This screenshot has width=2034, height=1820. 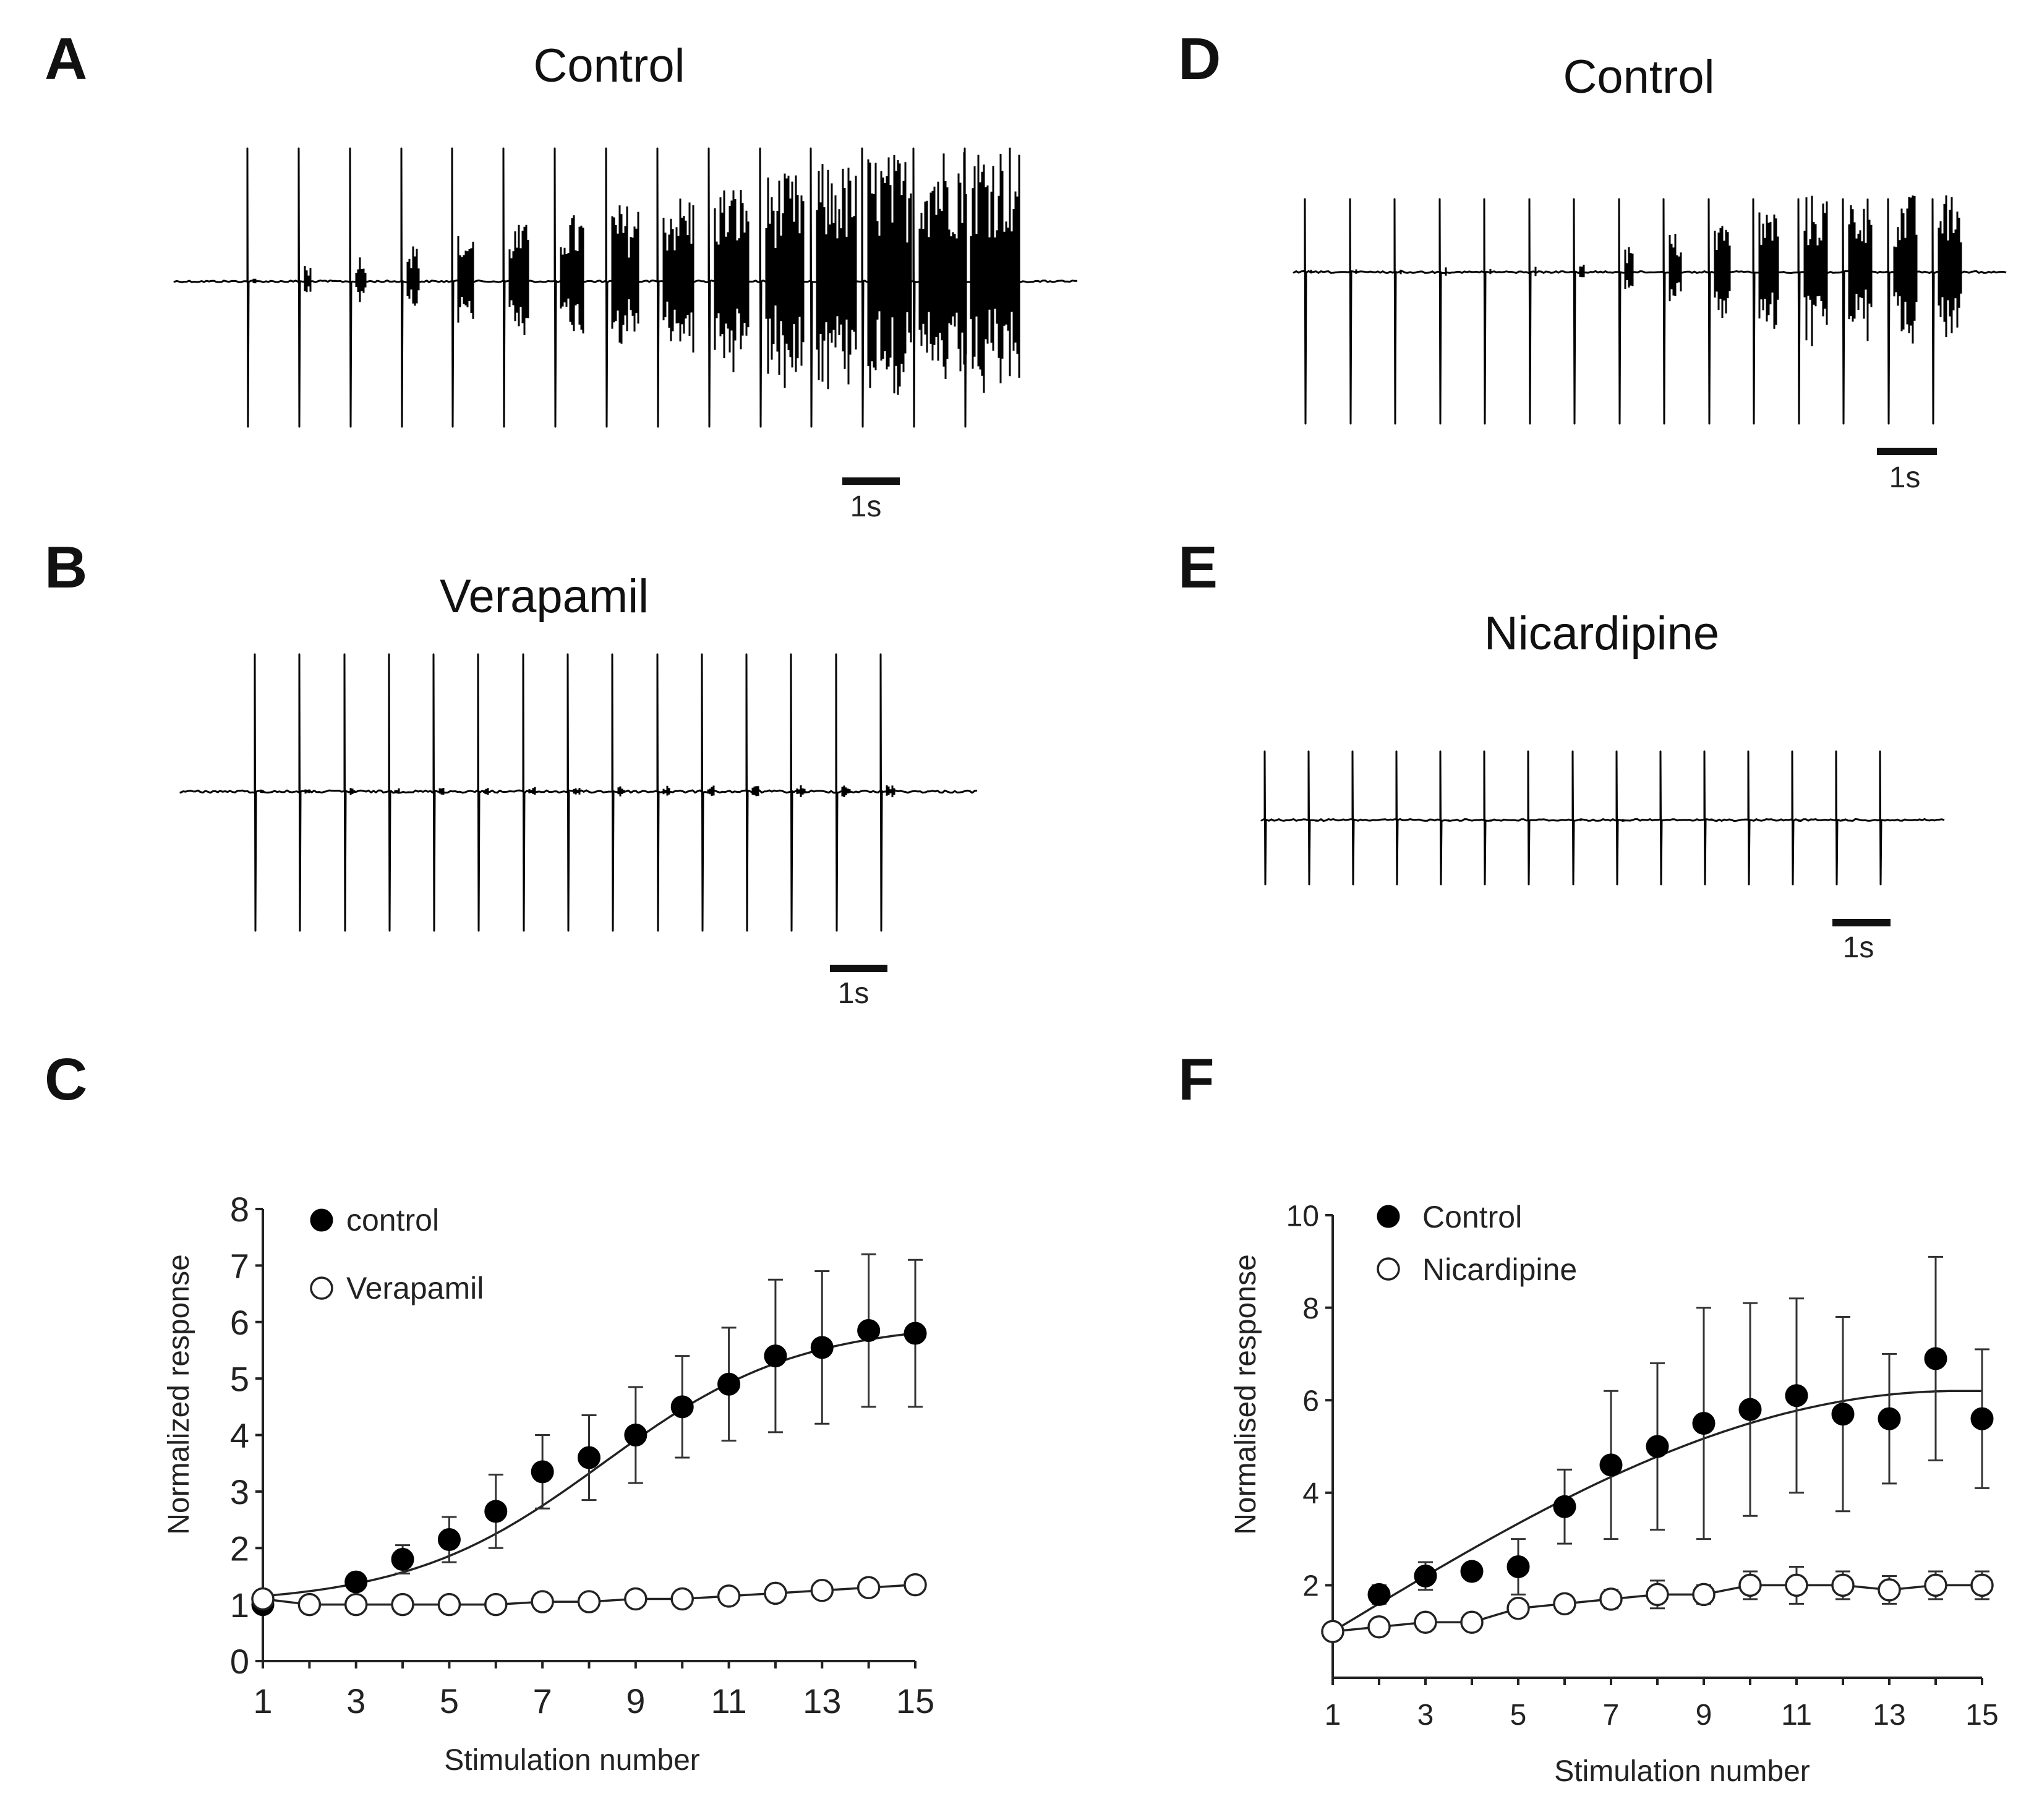 What do you see at coordinates (1982, 1715) in the screenshot?
I see `x-tick-label: 15` at bounding box center [1982, 1715].